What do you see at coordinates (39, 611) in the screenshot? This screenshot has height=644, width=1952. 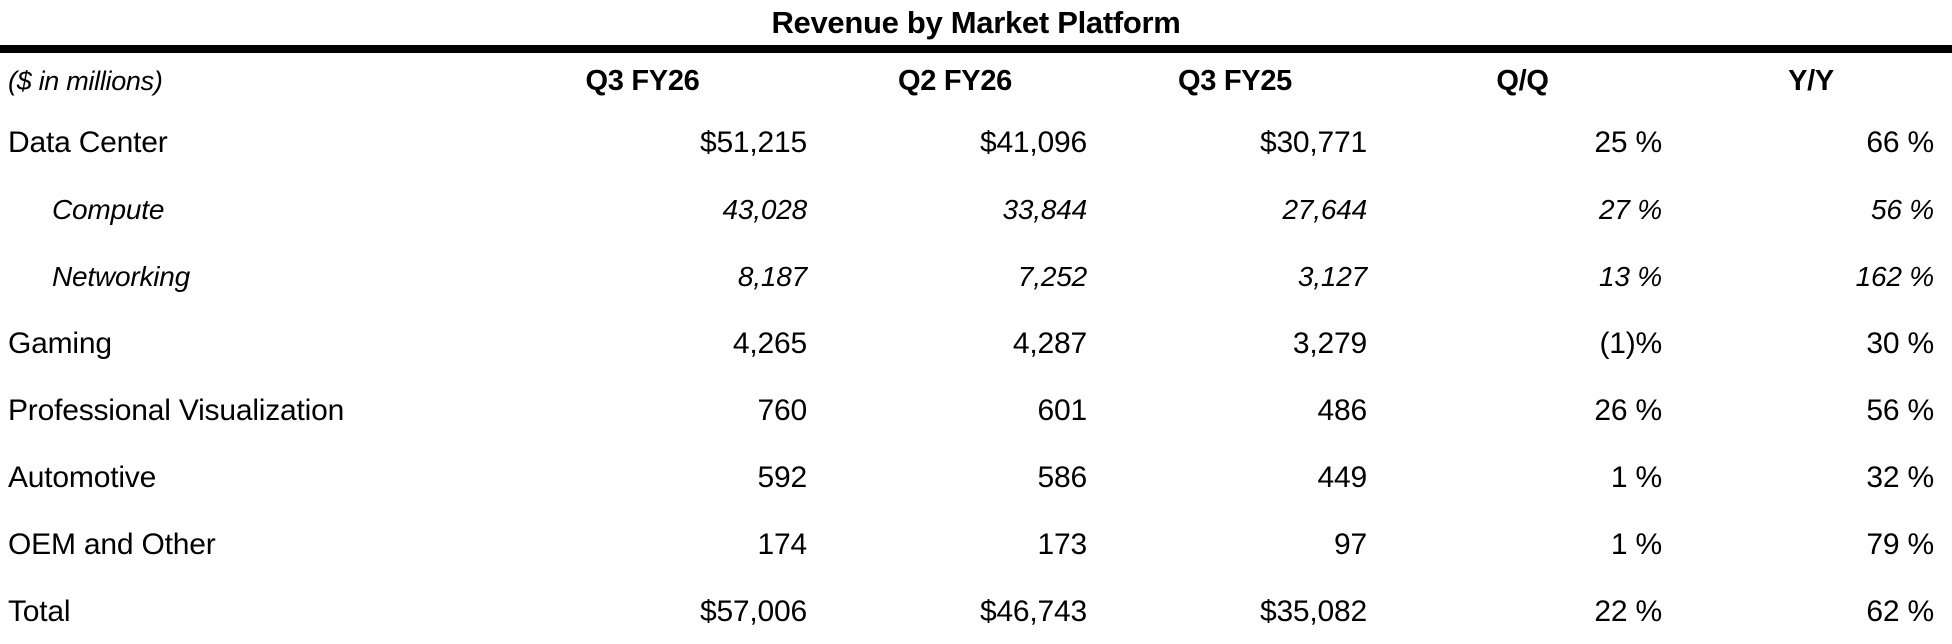 I see `row-label: Total` at bounding box center [39, 611].